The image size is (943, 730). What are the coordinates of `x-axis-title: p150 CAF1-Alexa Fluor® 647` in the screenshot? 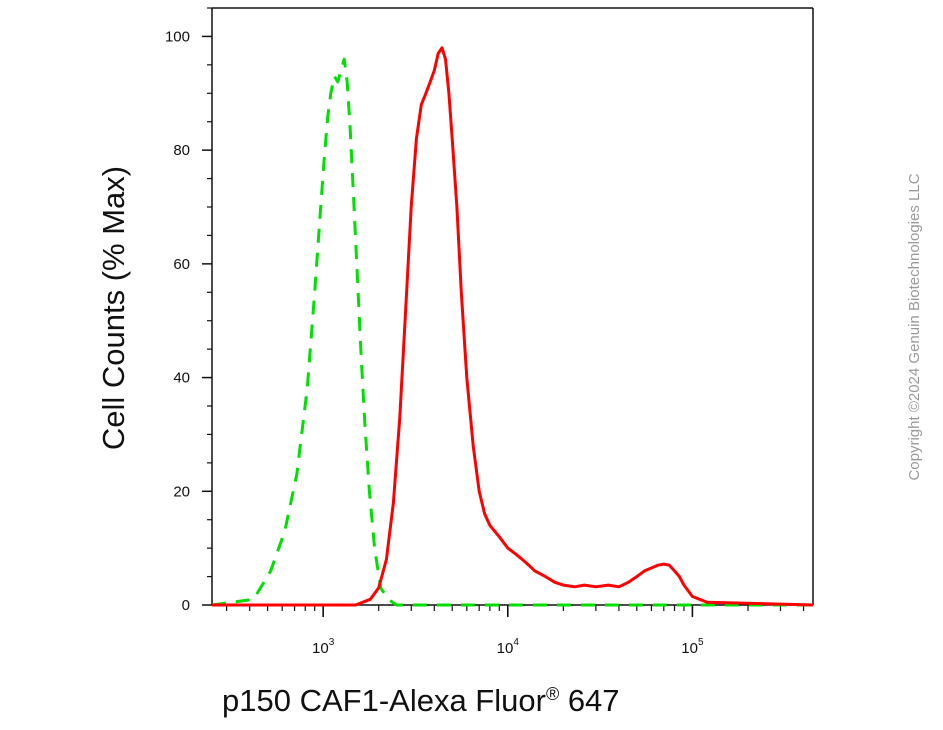 It's located at (421, 700).